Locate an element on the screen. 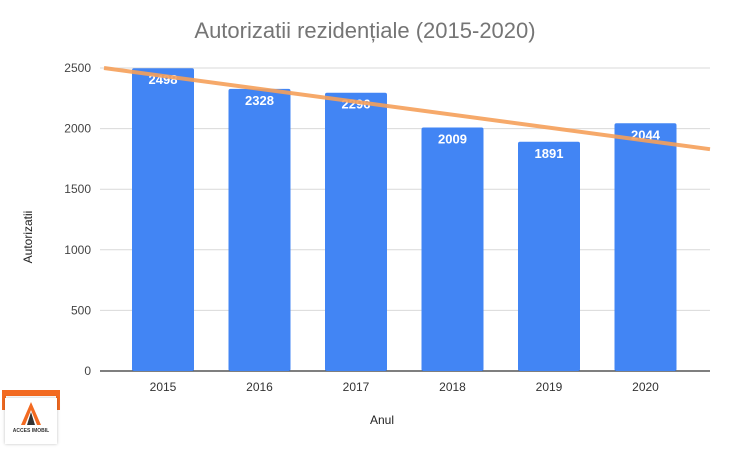 This screenshot has height=450, width=730. x-tick-label: 2017 is located at coordinates (356, 387).